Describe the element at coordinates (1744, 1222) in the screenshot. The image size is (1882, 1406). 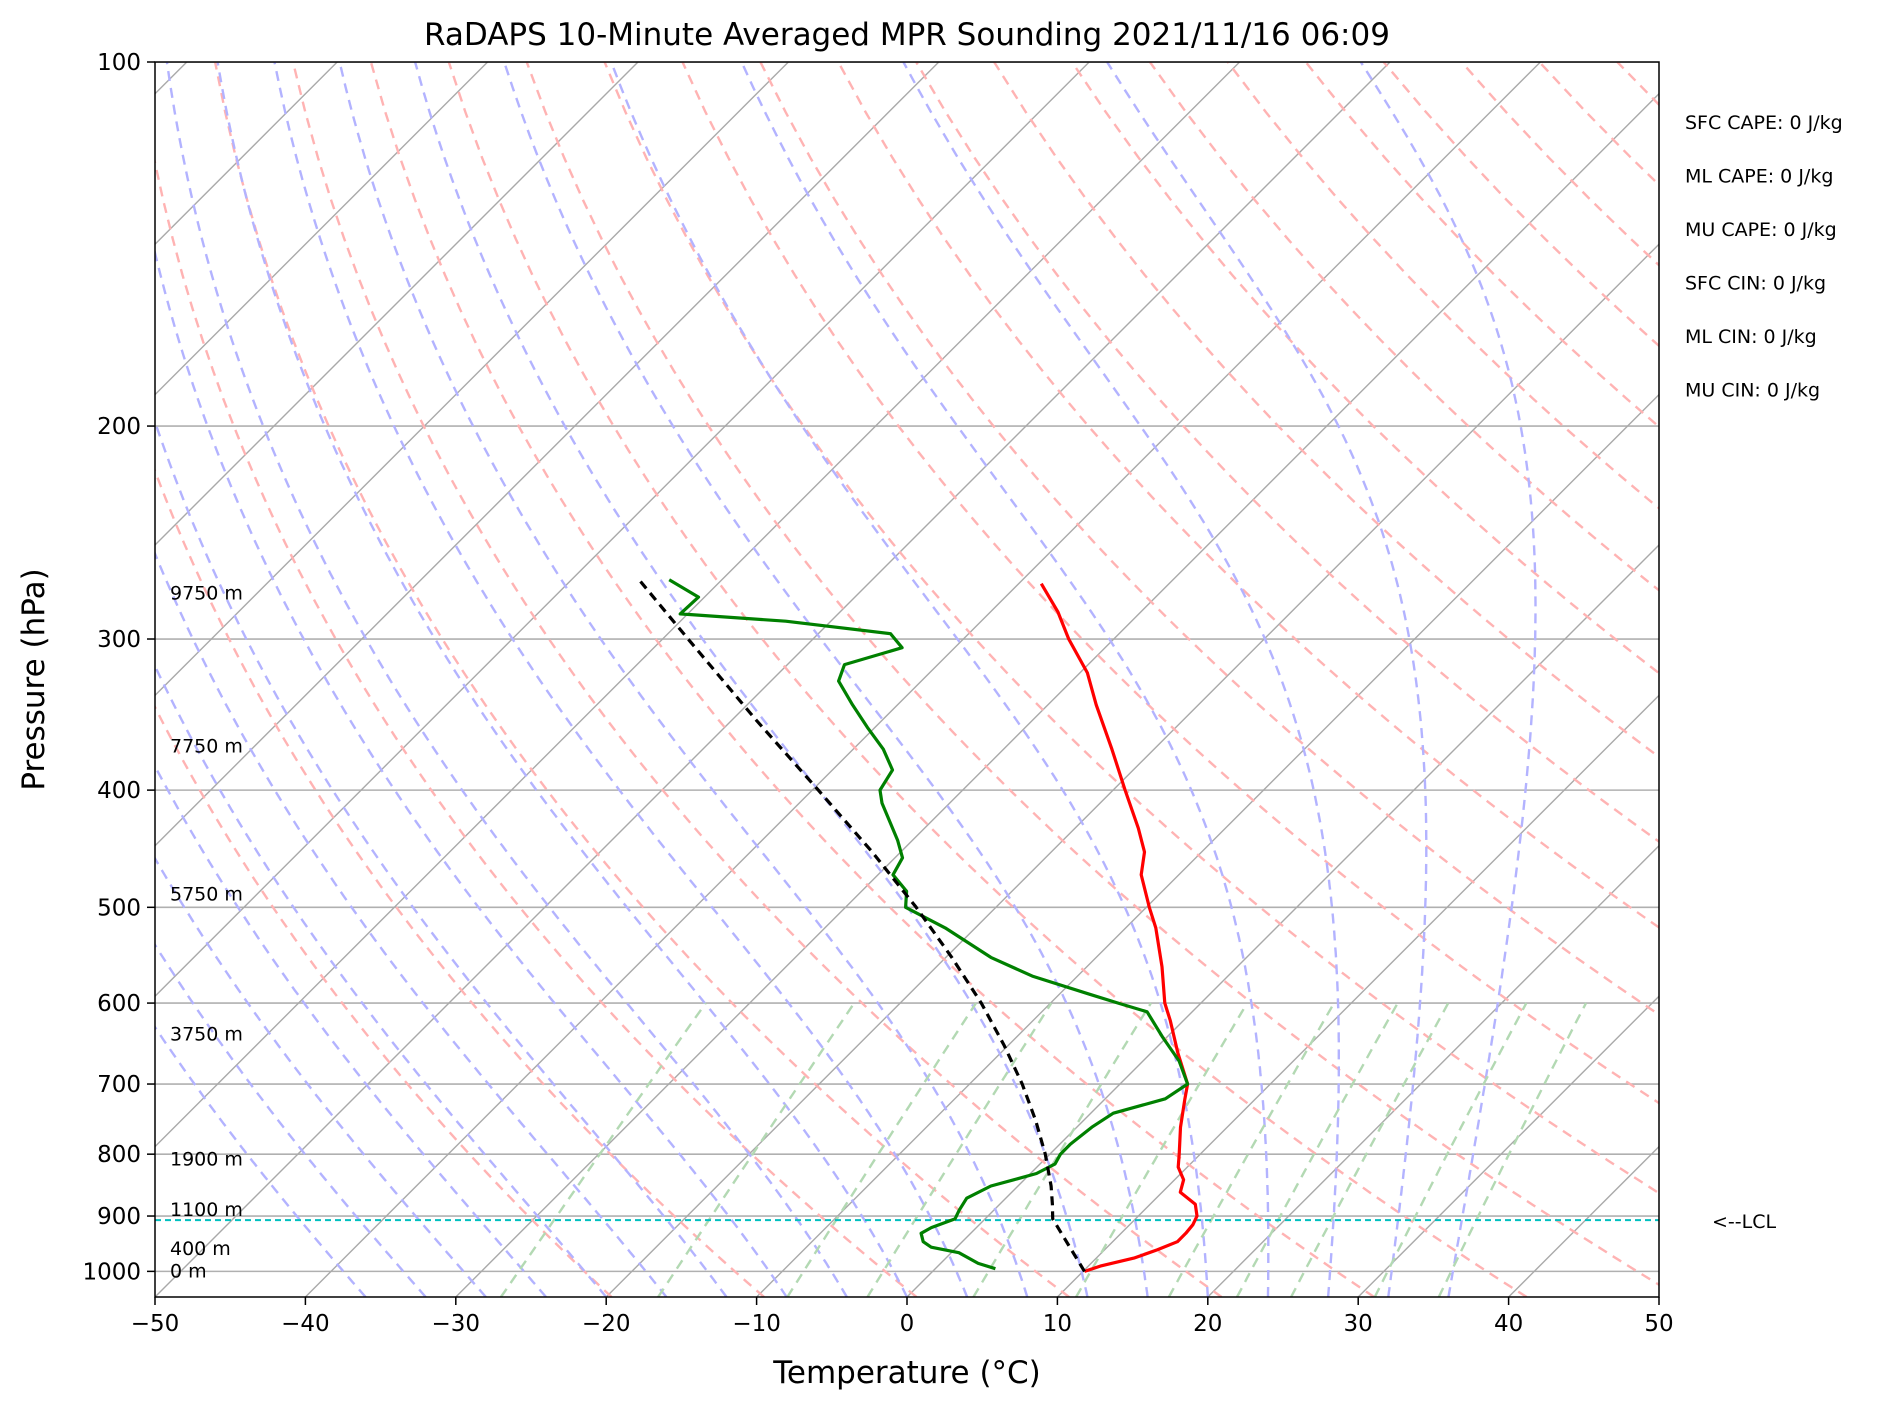
I see `lcl-label: <--LCL` at that location.